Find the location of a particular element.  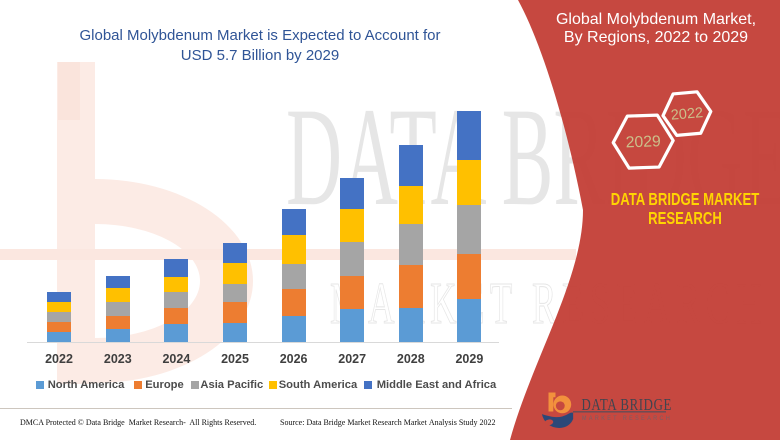

svg-text: 2022 is located at coordinates (687, 114).